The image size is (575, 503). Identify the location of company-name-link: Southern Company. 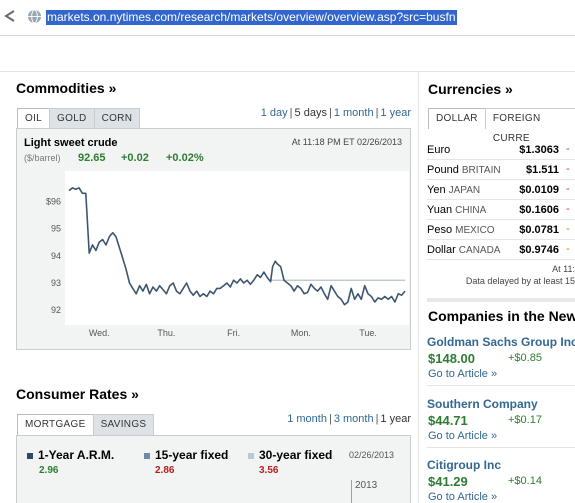
(482, 404).